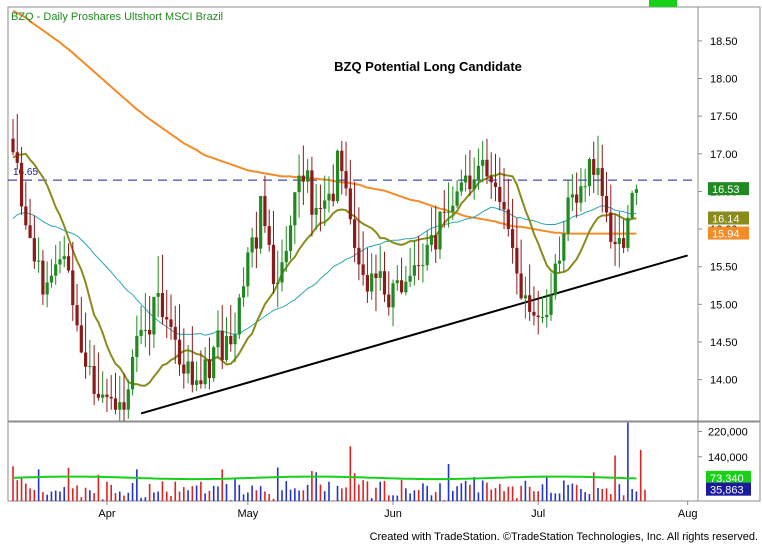  I want to click on price-badge-price: 16.53, so click(728, 189).